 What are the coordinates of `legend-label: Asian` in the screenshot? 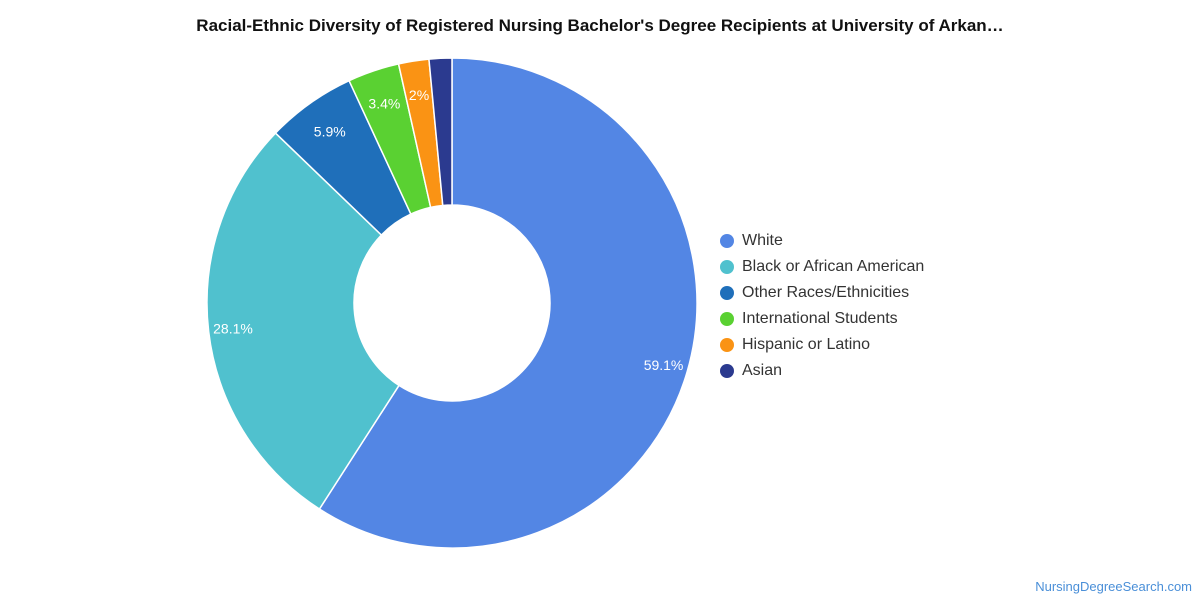 It's located at (762, 370).